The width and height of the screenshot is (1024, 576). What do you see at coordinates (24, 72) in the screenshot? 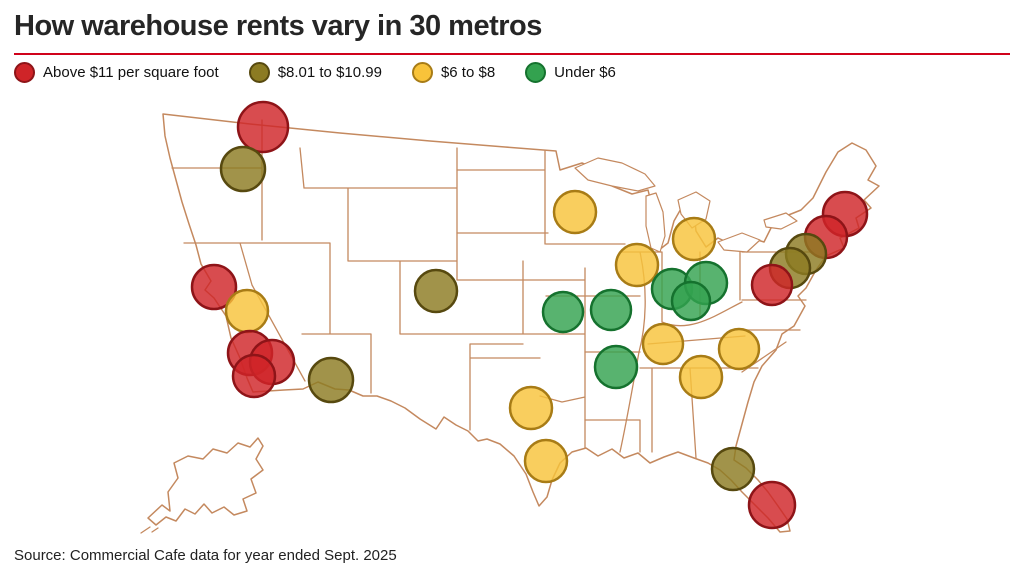
I see `legend-swatch-above-11-icon` at bounding box center [24, 72].